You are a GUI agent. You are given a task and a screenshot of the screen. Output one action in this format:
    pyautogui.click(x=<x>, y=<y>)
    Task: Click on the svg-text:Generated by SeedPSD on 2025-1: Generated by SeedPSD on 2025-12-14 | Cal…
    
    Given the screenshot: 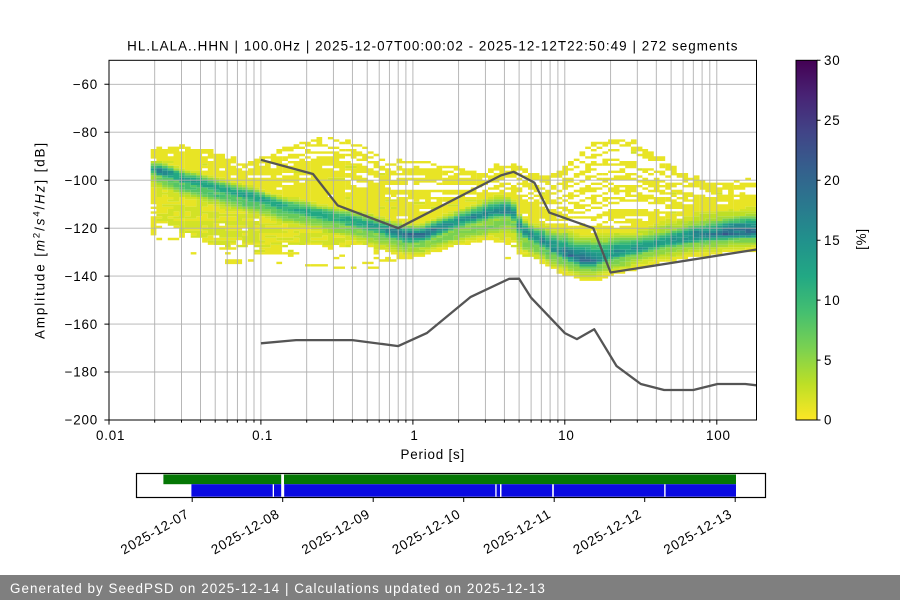 What is the action you would take?
    pyautogui.click(x=278, y=588)
    